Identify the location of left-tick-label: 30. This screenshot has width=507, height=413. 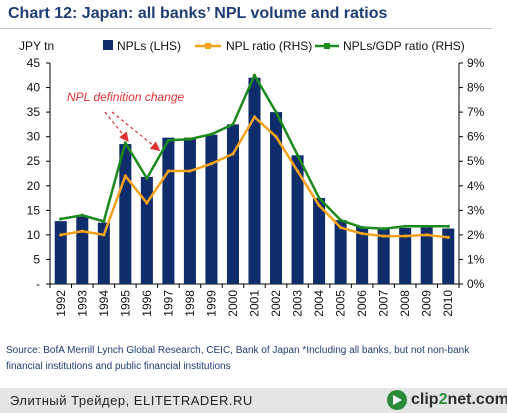
(34, 137).